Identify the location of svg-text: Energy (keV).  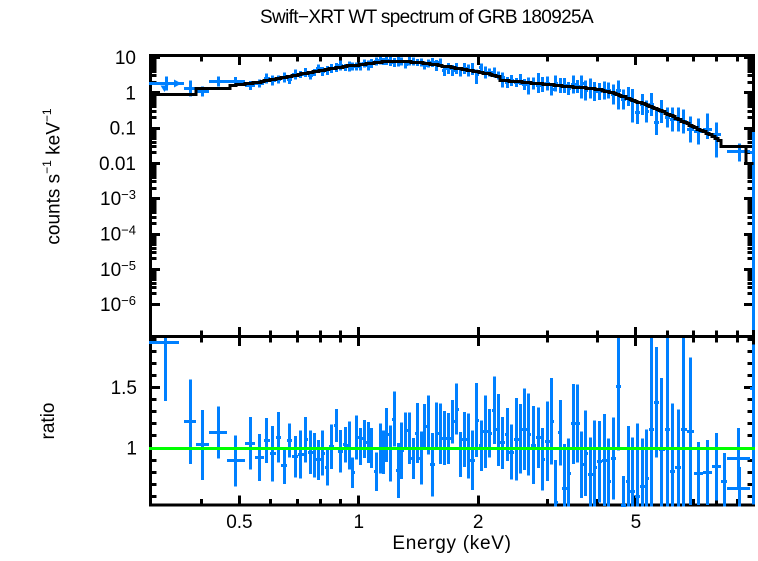
(451, 543).